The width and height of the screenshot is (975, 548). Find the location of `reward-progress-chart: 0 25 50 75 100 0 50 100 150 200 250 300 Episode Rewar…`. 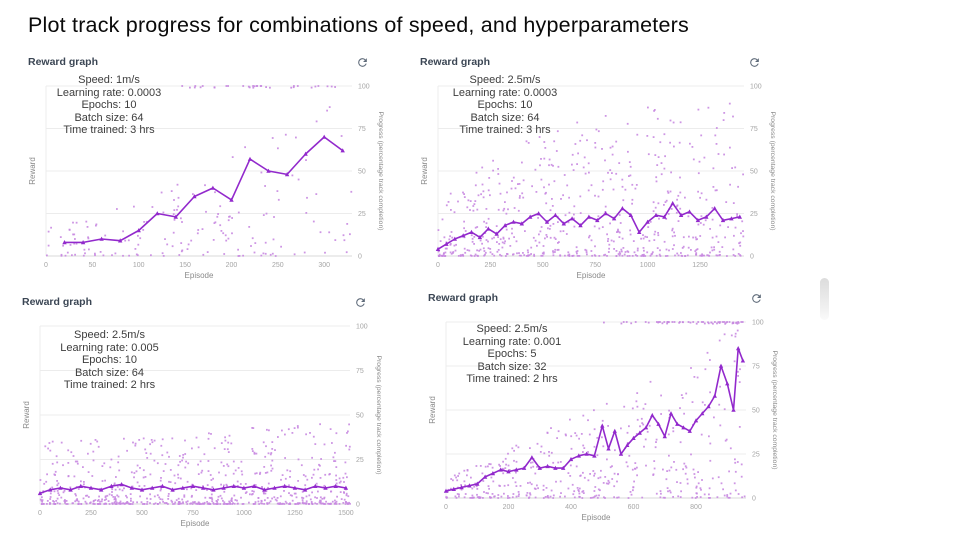

reward-progress-chart: 0 25 50 75 100 0 50 100 150 200 250 300 Episode Rewar… is located at coordinates (206, 182).